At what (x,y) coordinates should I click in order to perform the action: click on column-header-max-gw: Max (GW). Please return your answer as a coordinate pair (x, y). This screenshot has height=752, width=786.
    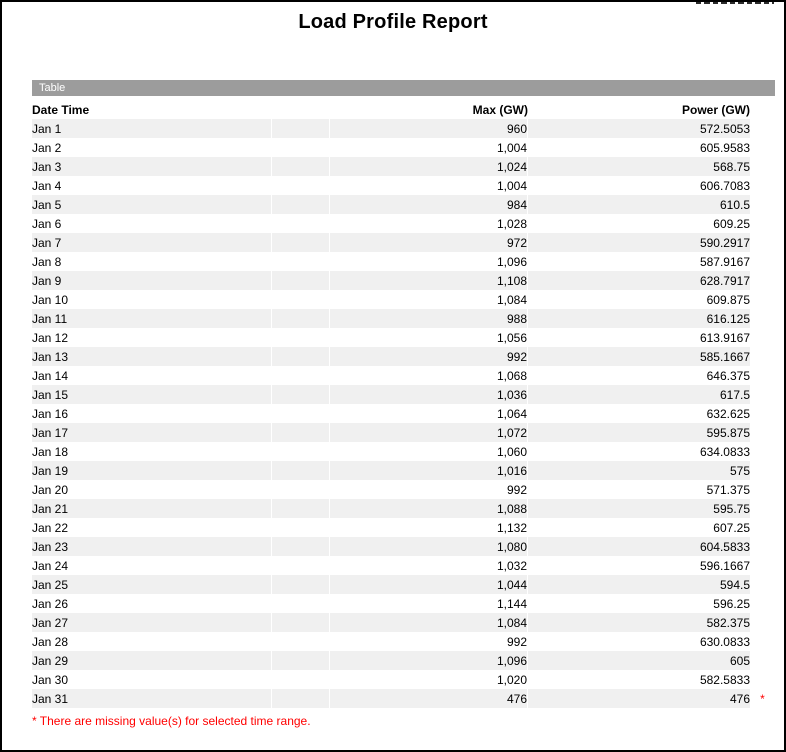
    Looking at the image, I should click on (500, 109).